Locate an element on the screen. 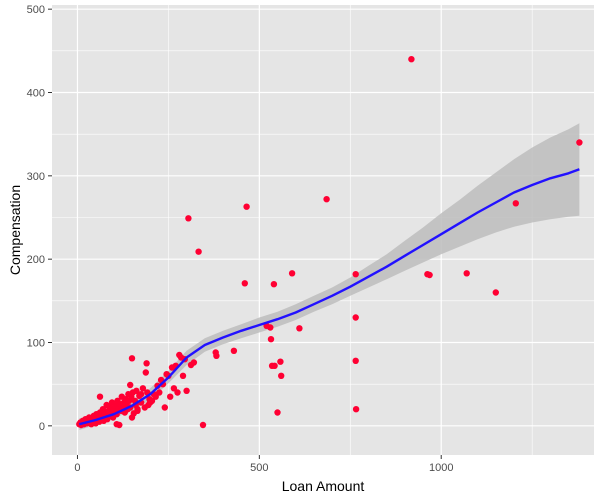  y-tick-label: 500 is located at coordinates (36, 10).